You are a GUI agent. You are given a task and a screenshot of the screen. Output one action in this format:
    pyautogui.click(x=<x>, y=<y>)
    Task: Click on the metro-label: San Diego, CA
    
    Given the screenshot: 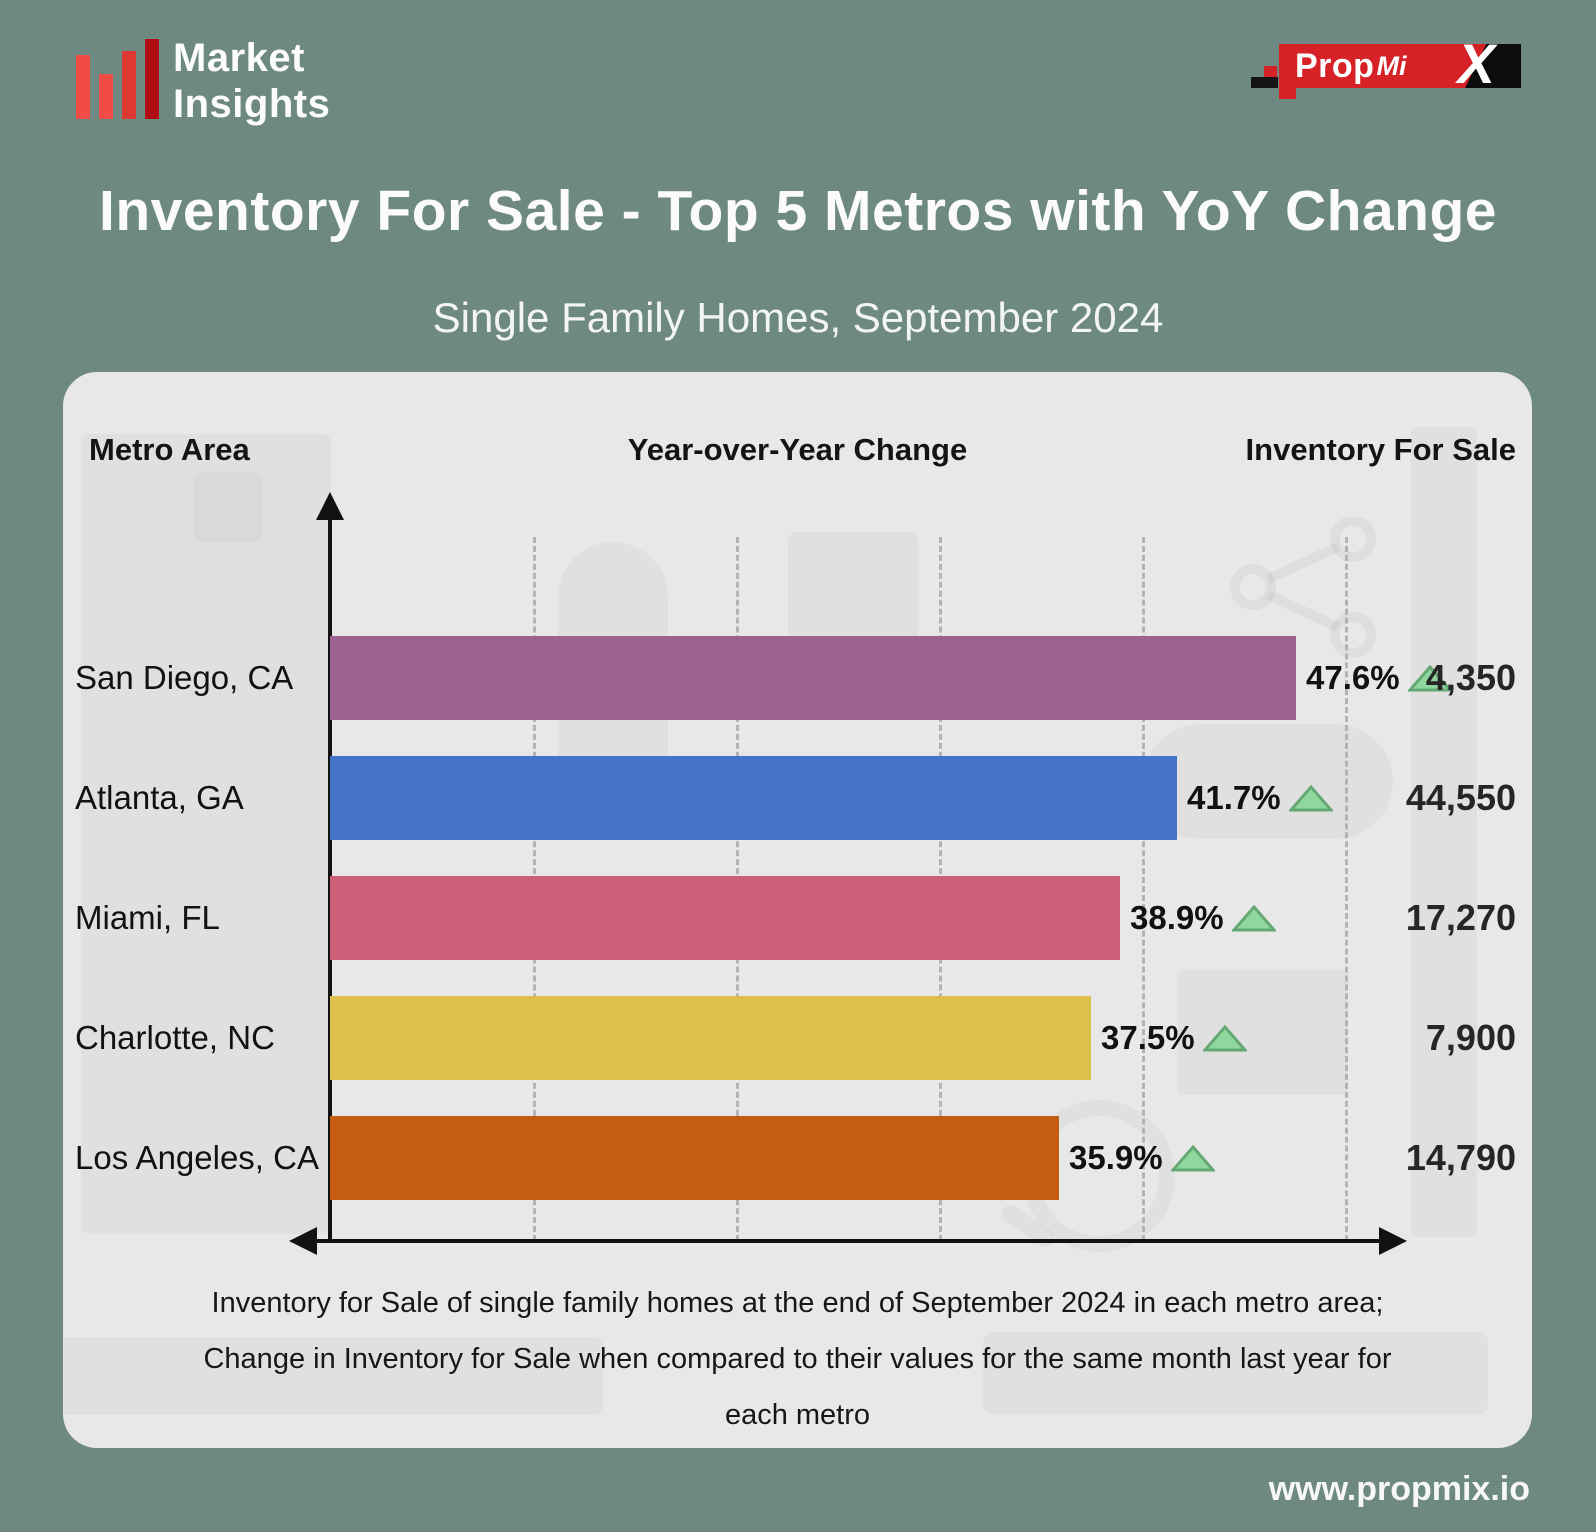 What is the action you would take?
    pyautogui.click(x=184, y=677)
    